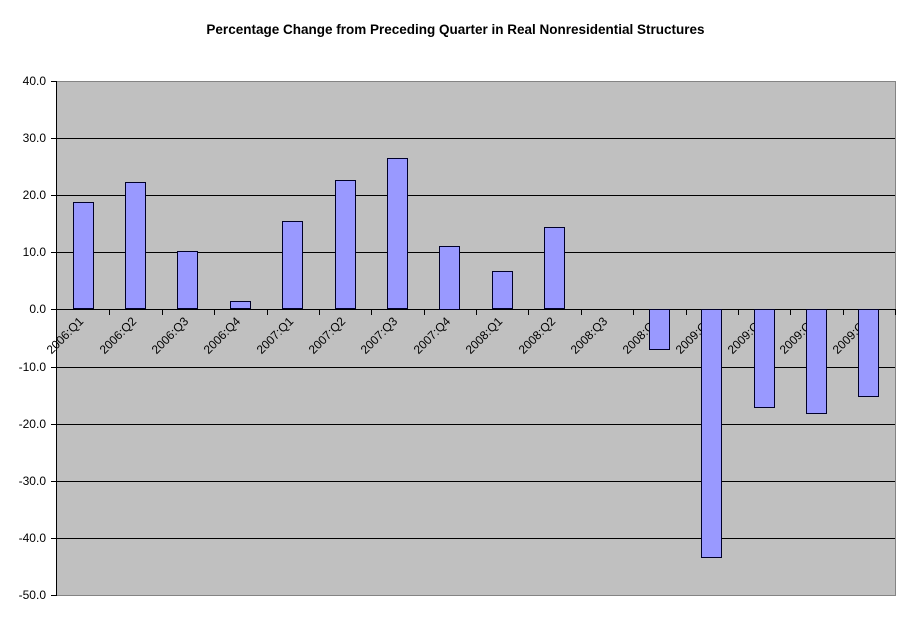 This screenshot has height=621, width=911. Describe the element at coordinates (136, 246) in the screenshot. I see `bar-2006:Q2` at that location.